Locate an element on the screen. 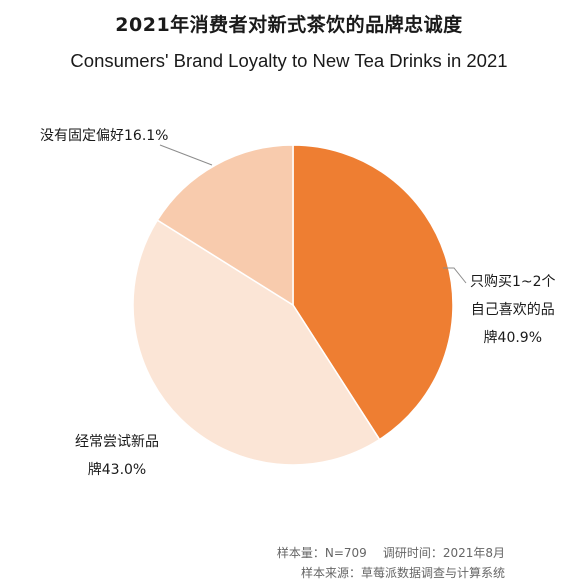 The height and width of the screenshot is (581, 578). slice-label-try-new: 经常尝试新品 牌43.0% is located at coordinates (117, 456).